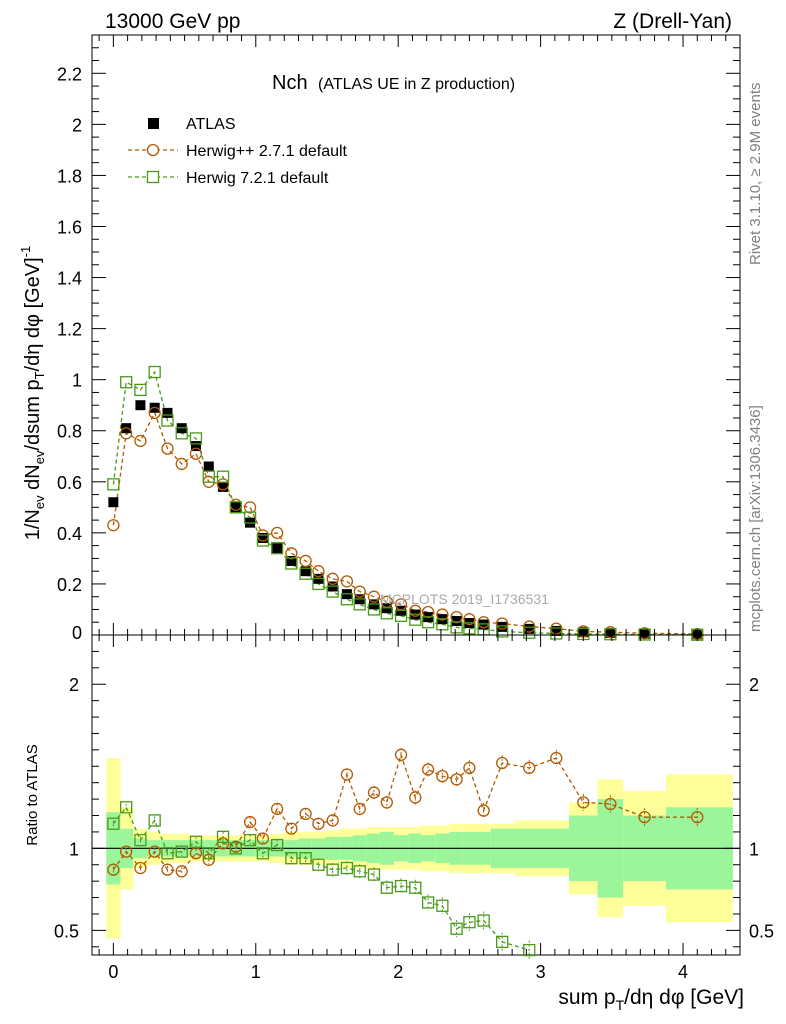 The height and width of the screenshot is (1024, 786). Describe the element at coordinates (77, 633) in the screenshot. I see `y-tick-label-top: 0` at that location.